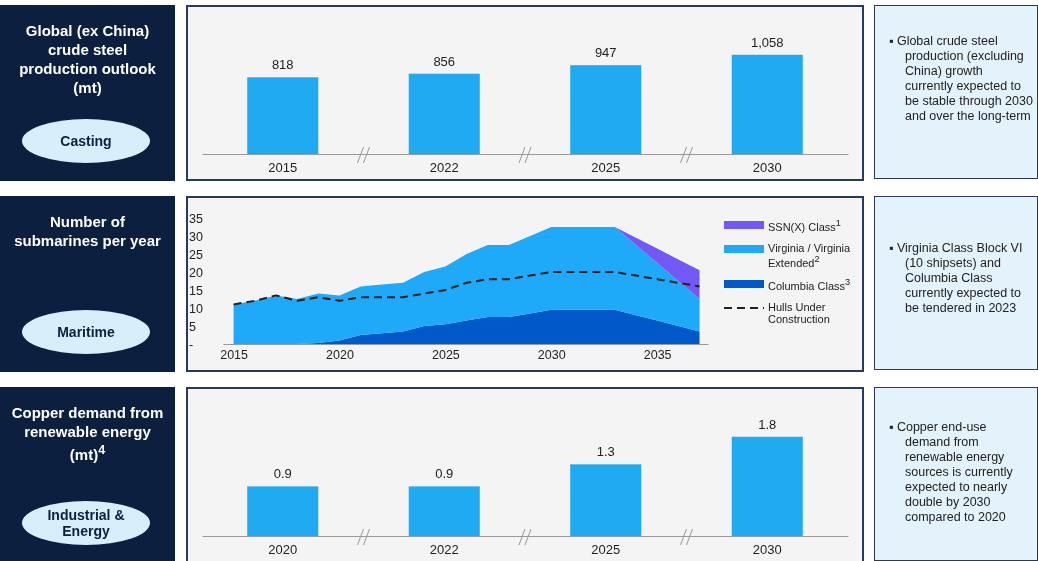  What do you see at coordinates (196, 308) in the screenshot?
I see `y-tick-label: 10` at bounding box center [196, 308].